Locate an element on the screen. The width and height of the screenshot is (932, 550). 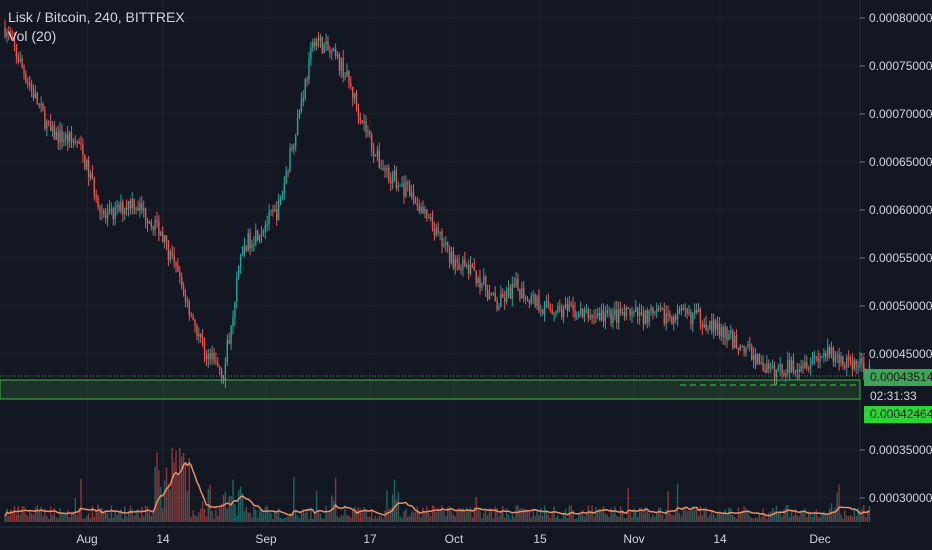
y-tick-label: 0.00030000 is located at coordinates (900, 498).